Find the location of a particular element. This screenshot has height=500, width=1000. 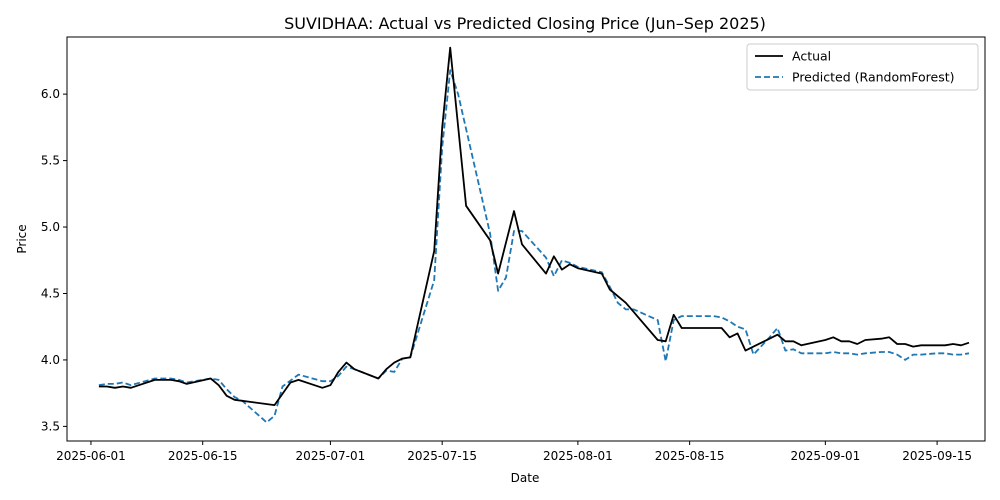

y-tick-label: 4.0 is located at coordinates (50, 360).